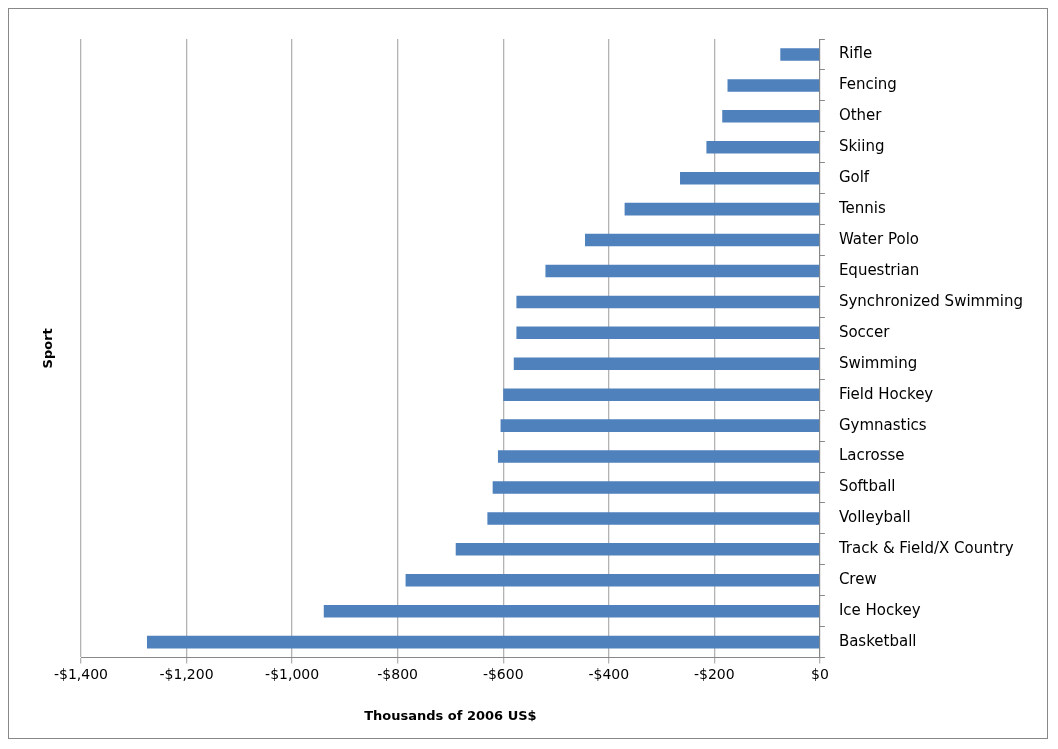 Image resolution: width=1058 pixels, height=749 pixels. Describe the element at coordinates (857, 579) in the screenshot. I see `y-tick-label: Crew` at that location.